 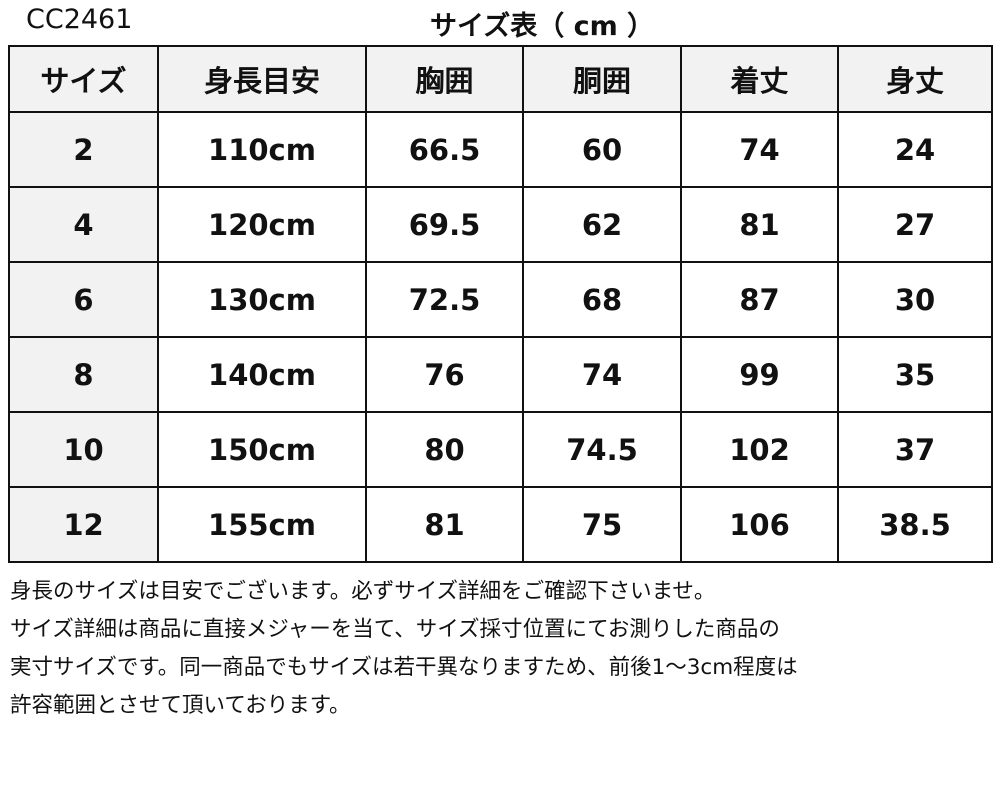 What do you see at coordinates (262, 79) in the screenshot?
I see `header-cell: 身長目安` at bounding box center [262, 79].